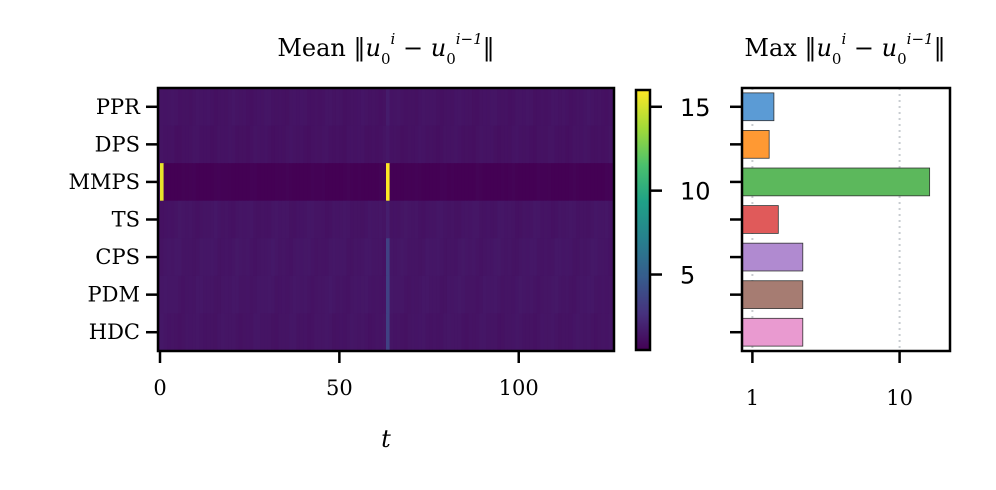  Describe the element at coordinates (829, 380) in the screenshot. I see `bar-x-axis: 1 10` at that location.